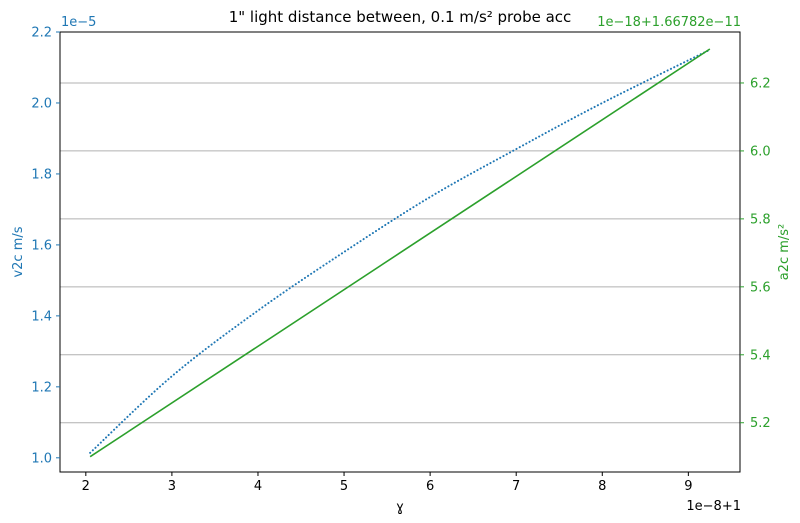 This screenshot has width=800, height=523. Describe the element at coordinates (387, 483) in the screenshot. I see `x-axis: 2 3 4 5 6 7 8 9` at that location.